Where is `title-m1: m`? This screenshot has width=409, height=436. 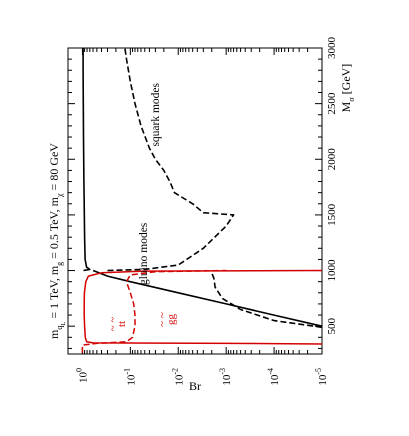 title-m1: m is located at coordinates (54, 334).